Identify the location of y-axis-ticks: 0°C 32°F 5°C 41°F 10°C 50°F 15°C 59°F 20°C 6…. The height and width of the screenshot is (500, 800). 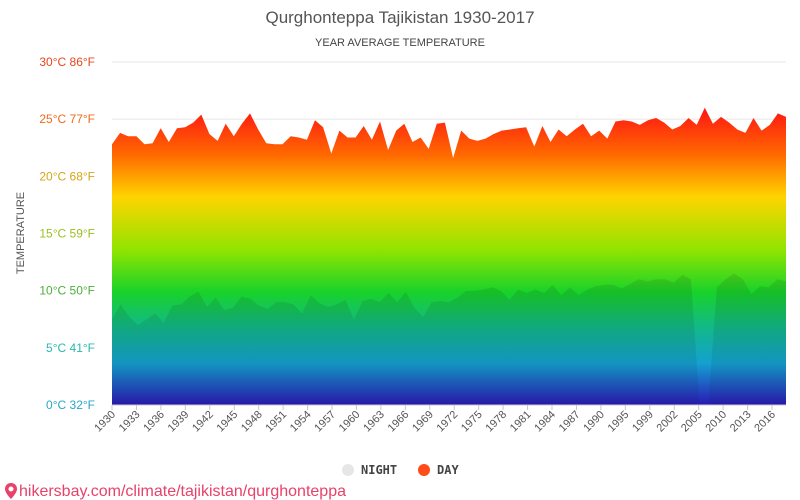
(67, 233).